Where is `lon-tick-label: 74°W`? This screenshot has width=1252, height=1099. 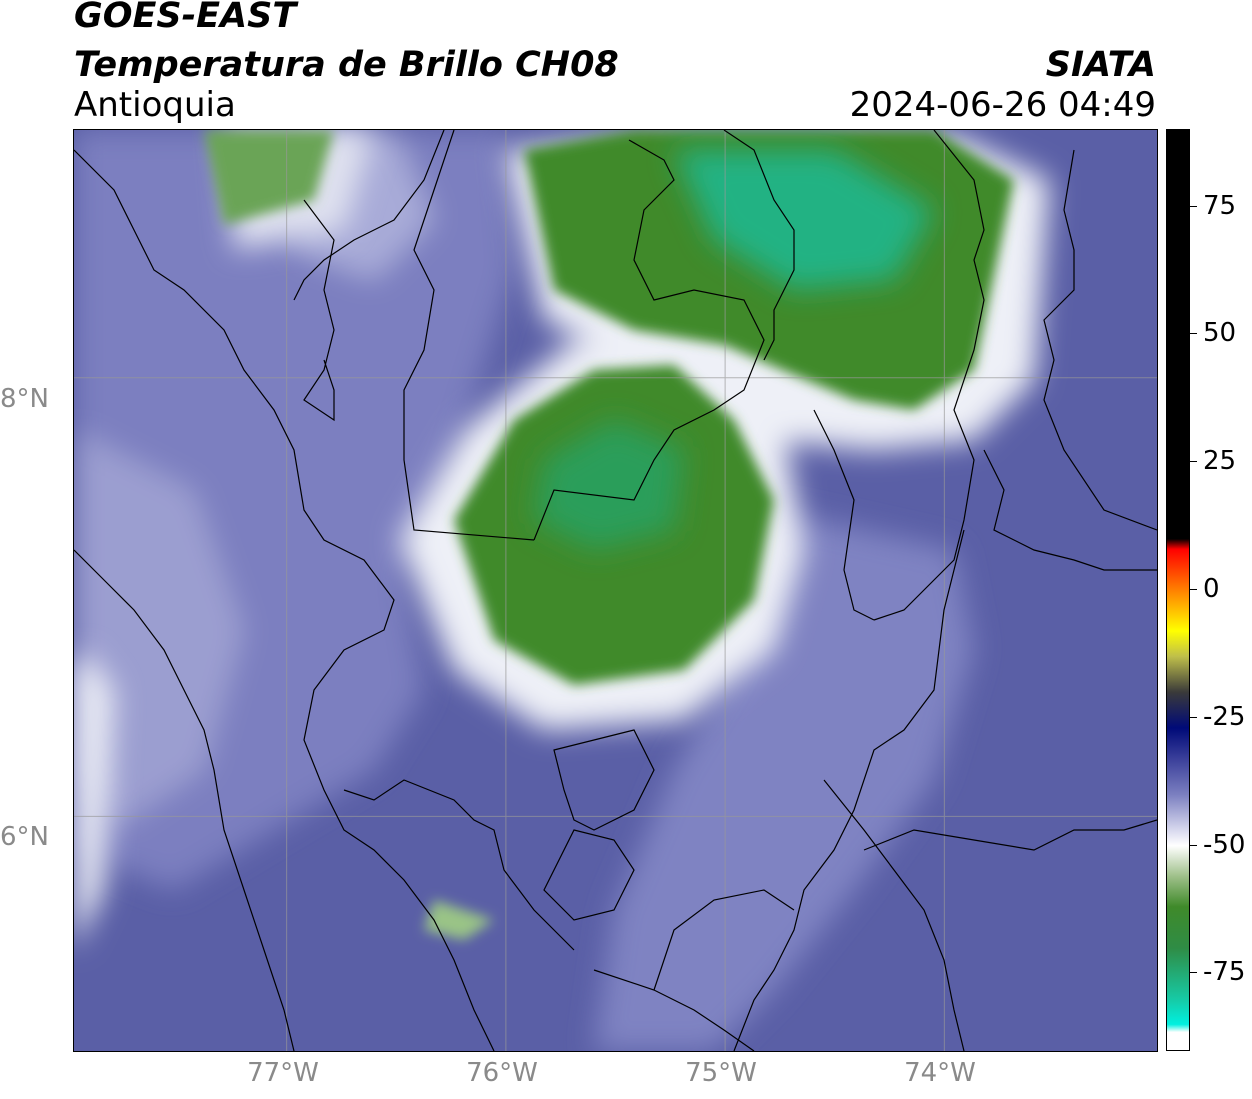 lon-tick-label: 74°W is located at coordinates (940, 1073).